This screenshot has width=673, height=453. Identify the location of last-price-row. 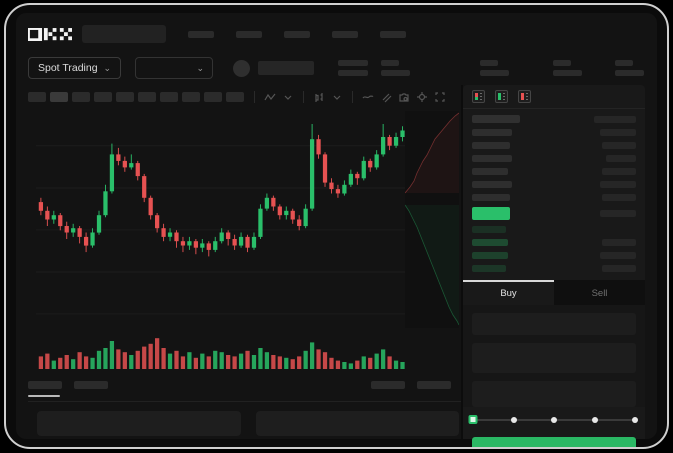
(554, 213).